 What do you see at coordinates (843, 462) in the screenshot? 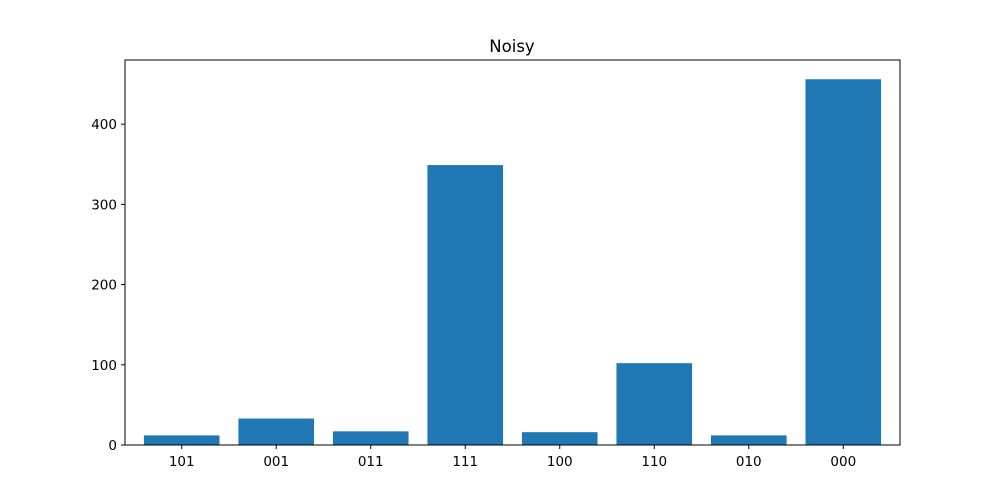
I see `x-tick-label: 000` at bounding box center [843, 462].